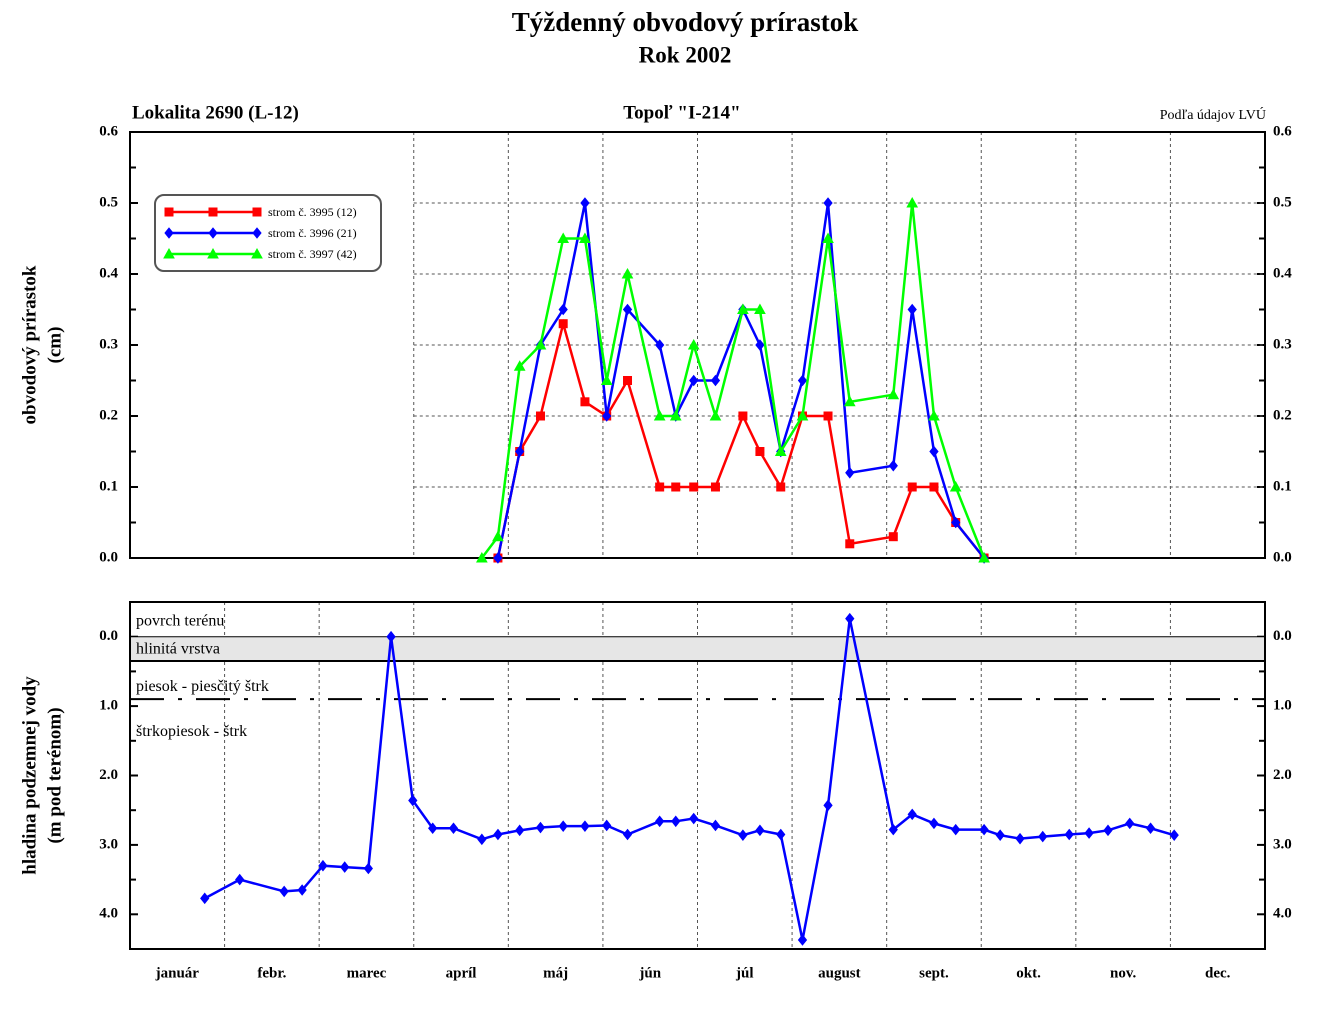 The height and width of the screenshot is (1009, 1341). Describe the element at coordinates (108, 202) in the screenshot. I see `y-tick-label: 0.5` at that location.